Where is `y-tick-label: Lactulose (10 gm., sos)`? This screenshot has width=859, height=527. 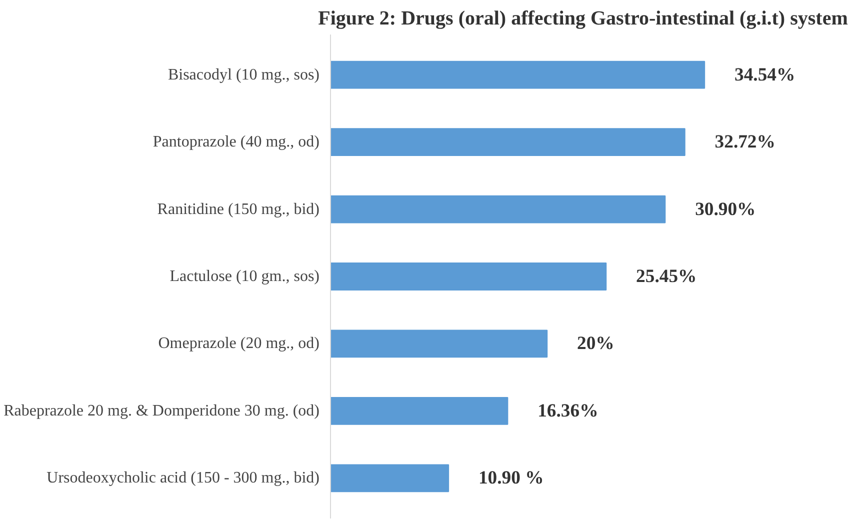 y-tick-label: Lactulose (10 gm., sos) is located at coordinates (245, 276).